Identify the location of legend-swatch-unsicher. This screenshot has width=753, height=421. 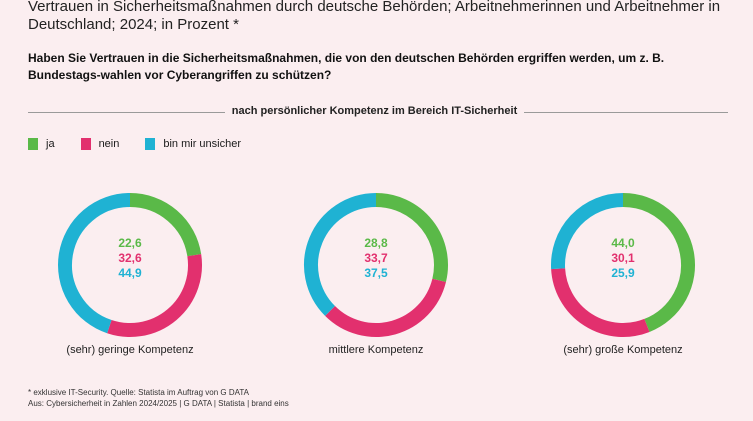
(150, 144).